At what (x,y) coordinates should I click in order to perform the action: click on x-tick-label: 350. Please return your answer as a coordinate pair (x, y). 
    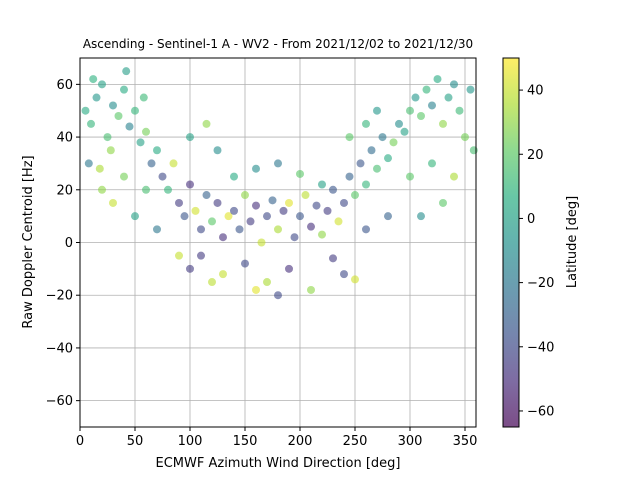
    Looking at the image, I should click on (465, 441).